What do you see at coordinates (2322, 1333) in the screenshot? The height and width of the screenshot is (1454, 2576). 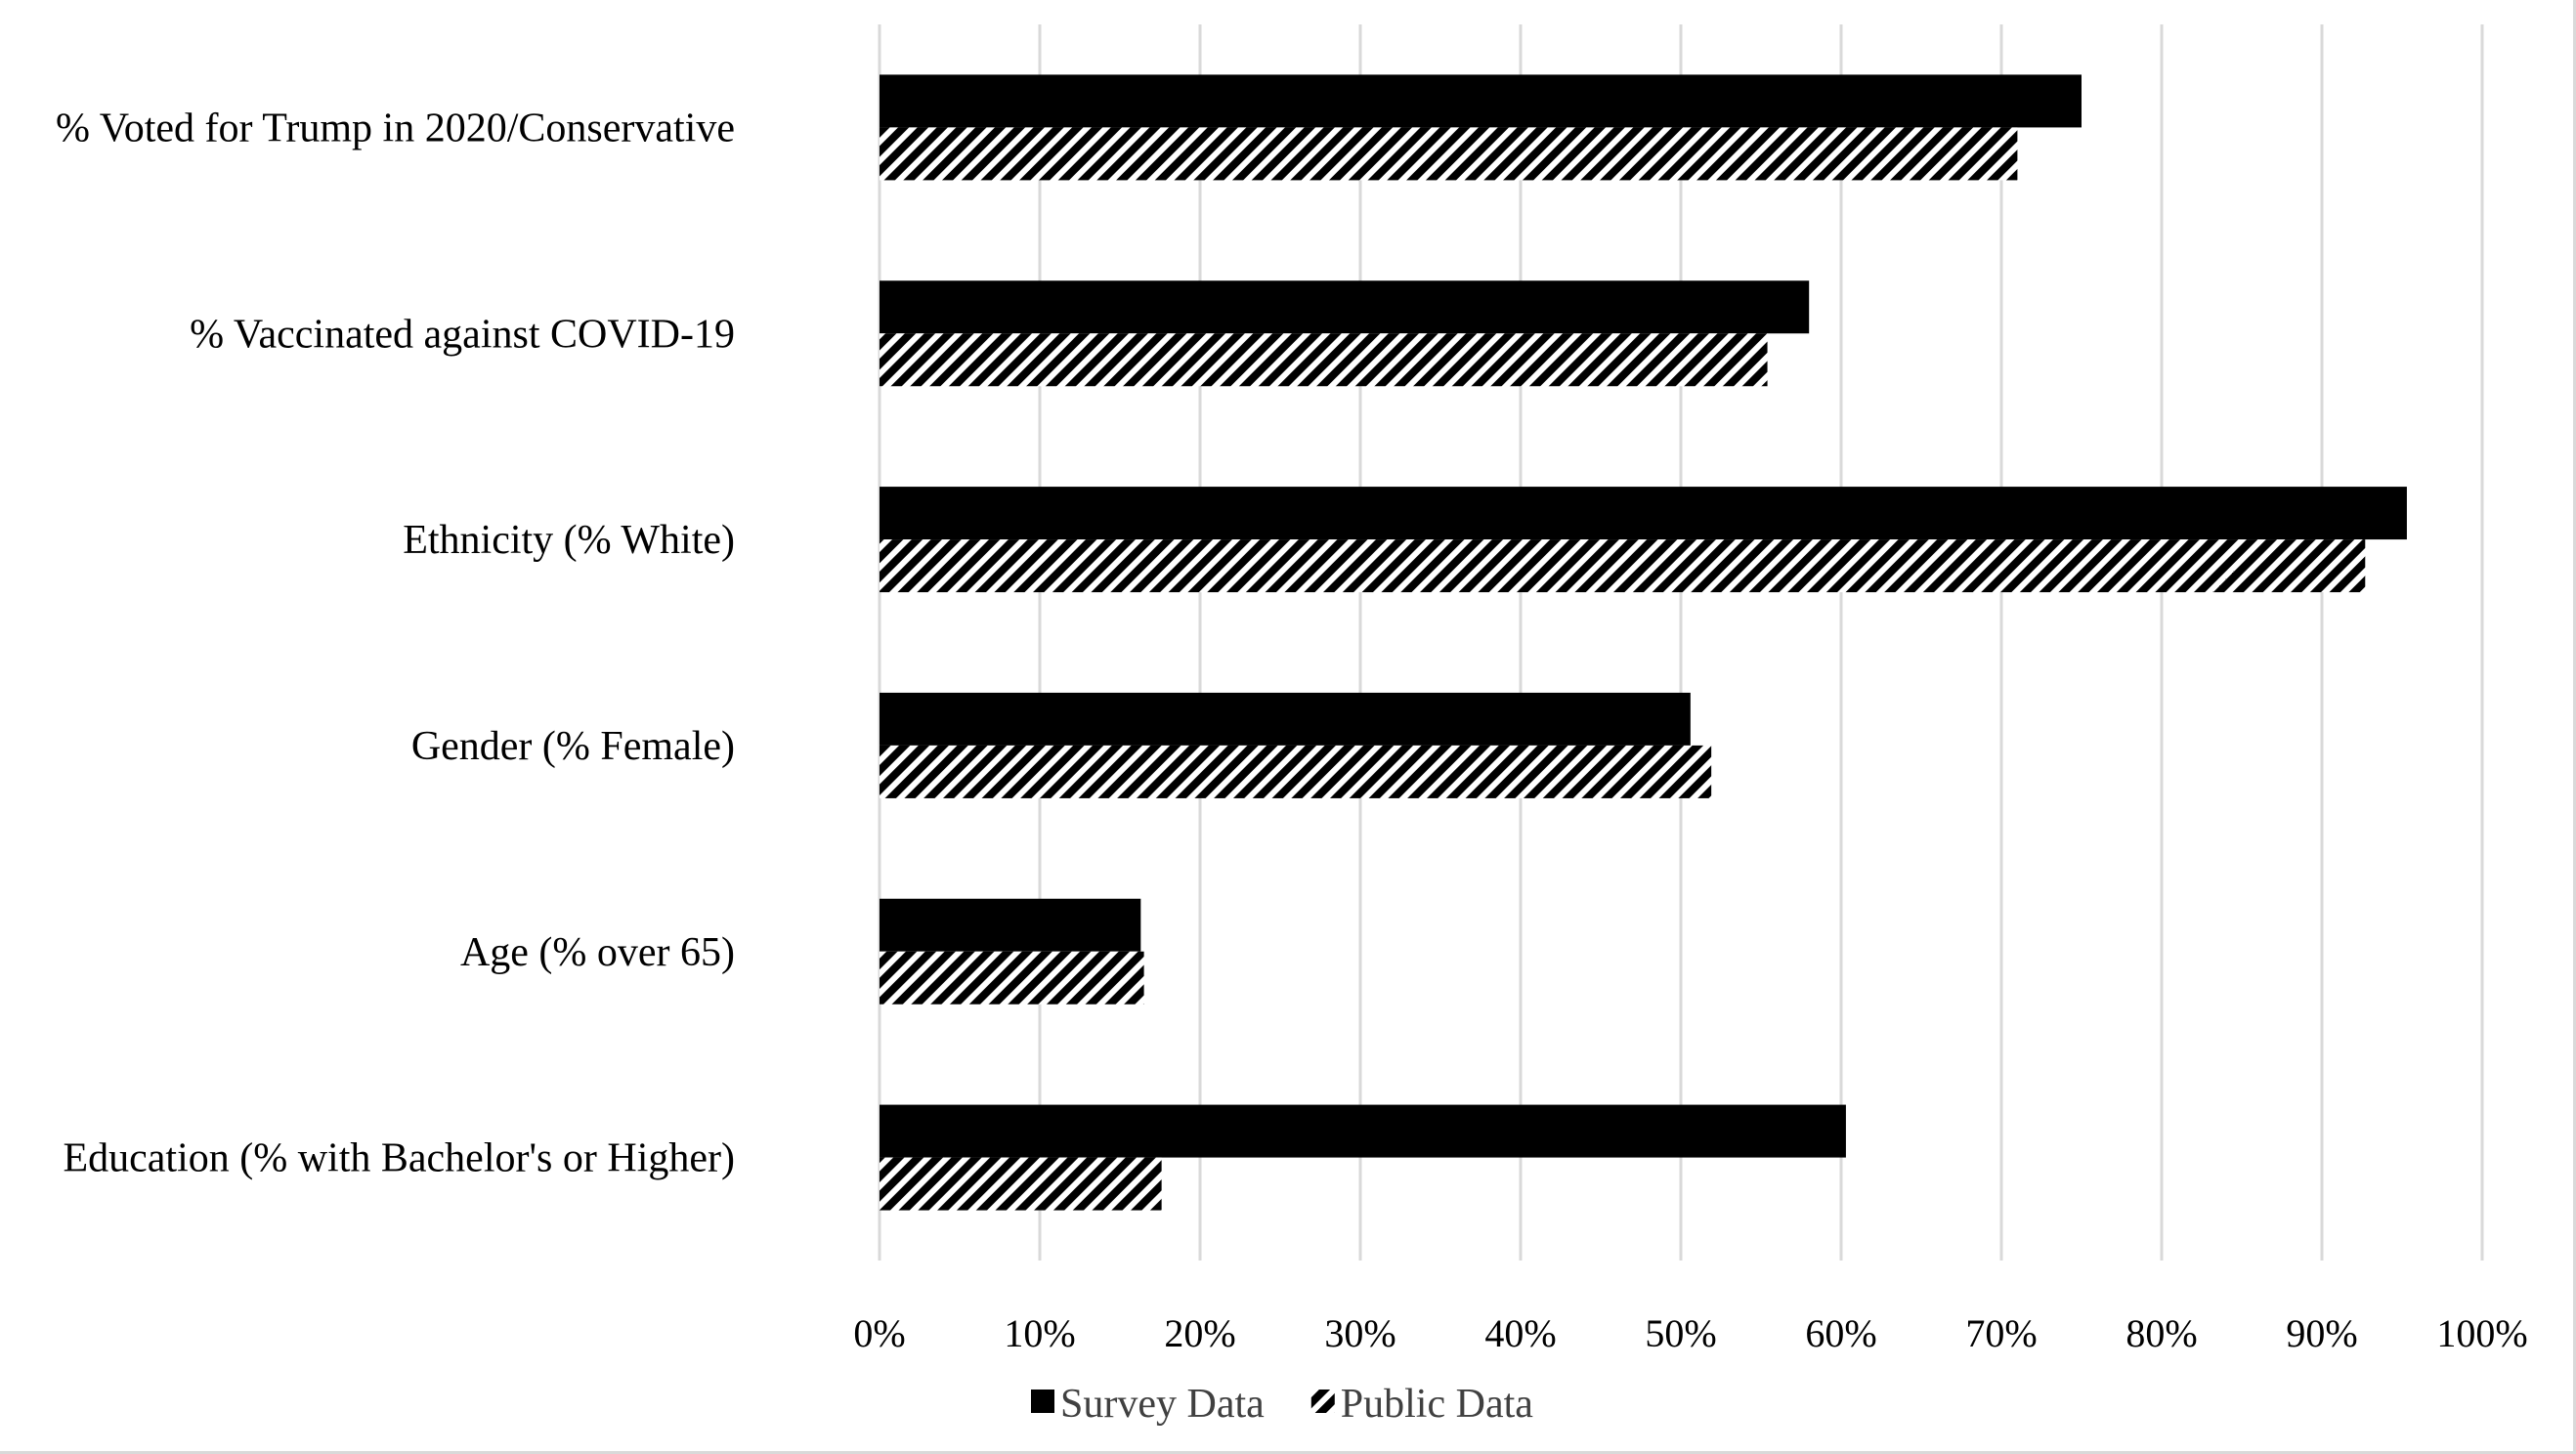 I see `x-tick-label: 90%` at bounding box center [2322, 1333].